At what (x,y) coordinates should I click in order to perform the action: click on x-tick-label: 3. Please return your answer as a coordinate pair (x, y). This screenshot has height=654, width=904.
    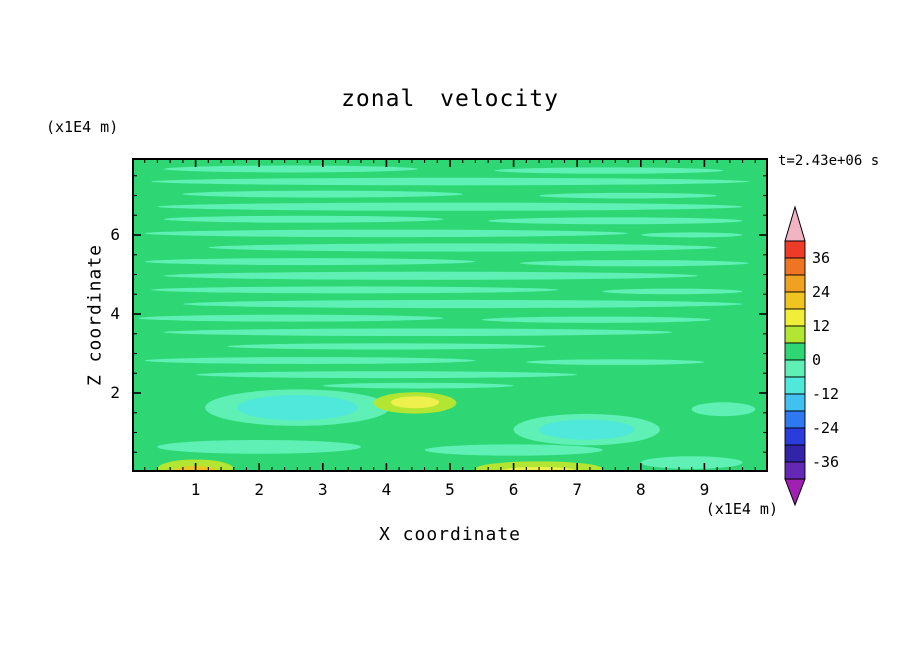
    Looking at the image, I should click on (322, 489).